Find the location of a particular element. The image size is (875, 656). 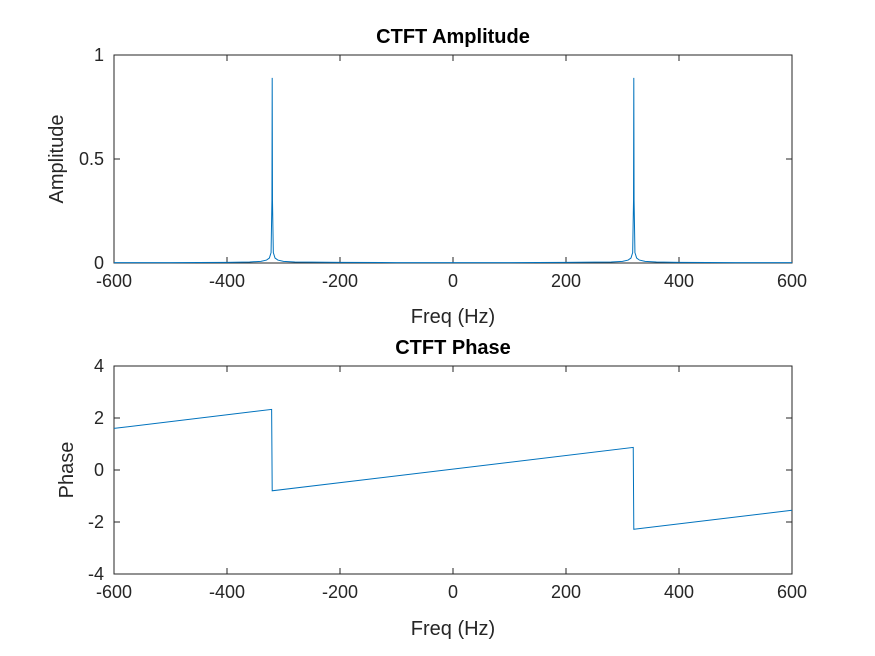

phase-x-axis-label: Freq (Hz) is located at coordinates (453, 629).